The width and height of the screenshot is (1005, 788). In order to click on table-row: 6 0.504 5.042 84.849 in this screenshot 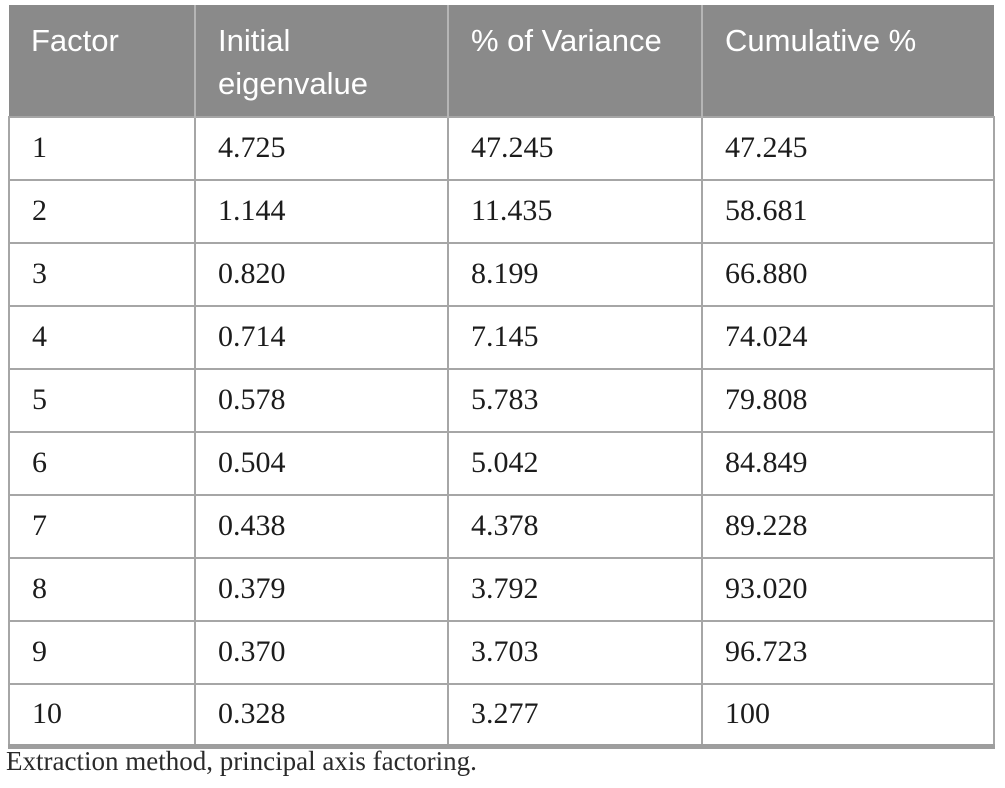, I will do `click(501, 463)`.